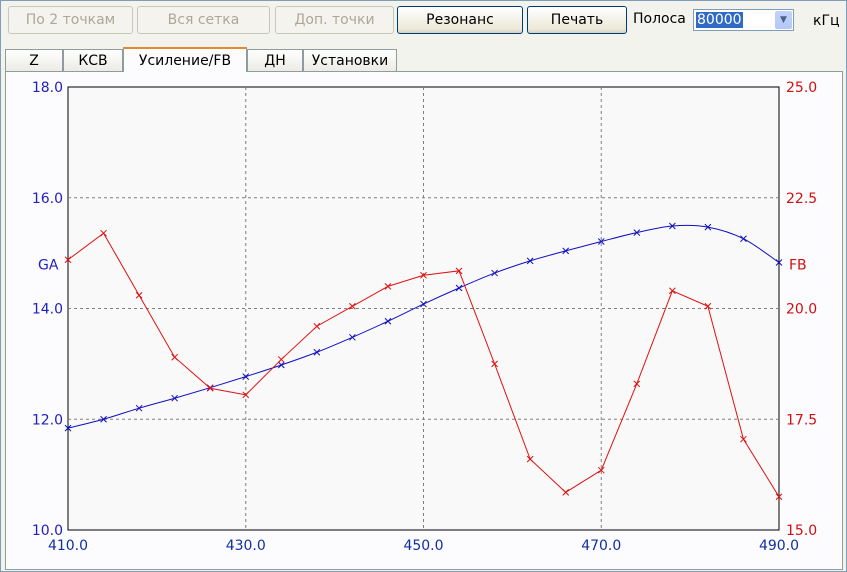 The image size is (847, 572). I want to click on band-label: Полоса, so click(659, 19).